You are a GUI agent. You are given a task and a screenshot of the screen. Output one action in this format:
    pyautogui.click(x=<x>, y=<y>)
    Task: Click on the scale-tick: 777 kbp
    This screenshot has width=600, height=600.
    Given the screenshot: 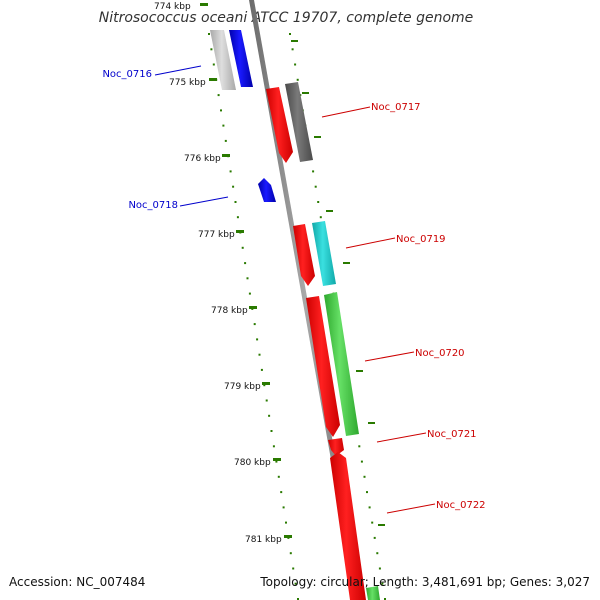 What is the action you would take?
    pyautogui.click(x=221, y=235)
    